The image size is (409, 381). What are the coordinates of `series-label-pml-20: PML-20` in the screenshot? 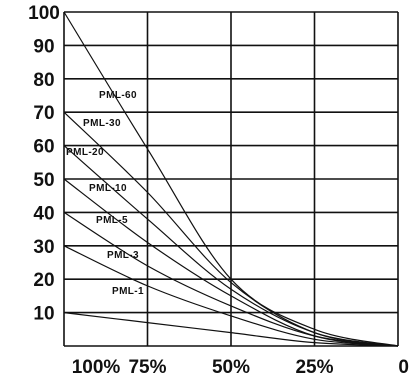 It's located at (85, 152).